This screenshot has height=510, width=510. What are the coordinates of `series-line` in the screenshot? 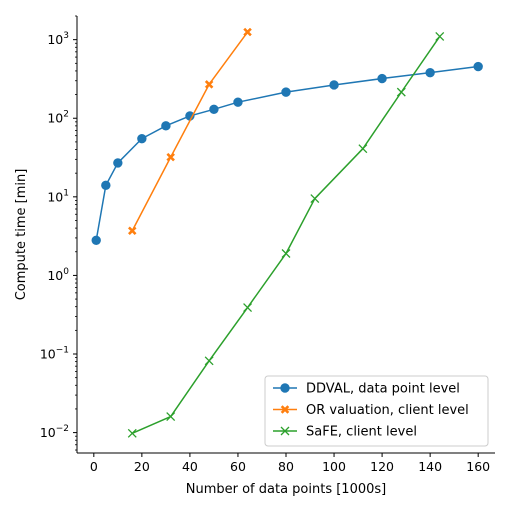 It's located at (190, 131).